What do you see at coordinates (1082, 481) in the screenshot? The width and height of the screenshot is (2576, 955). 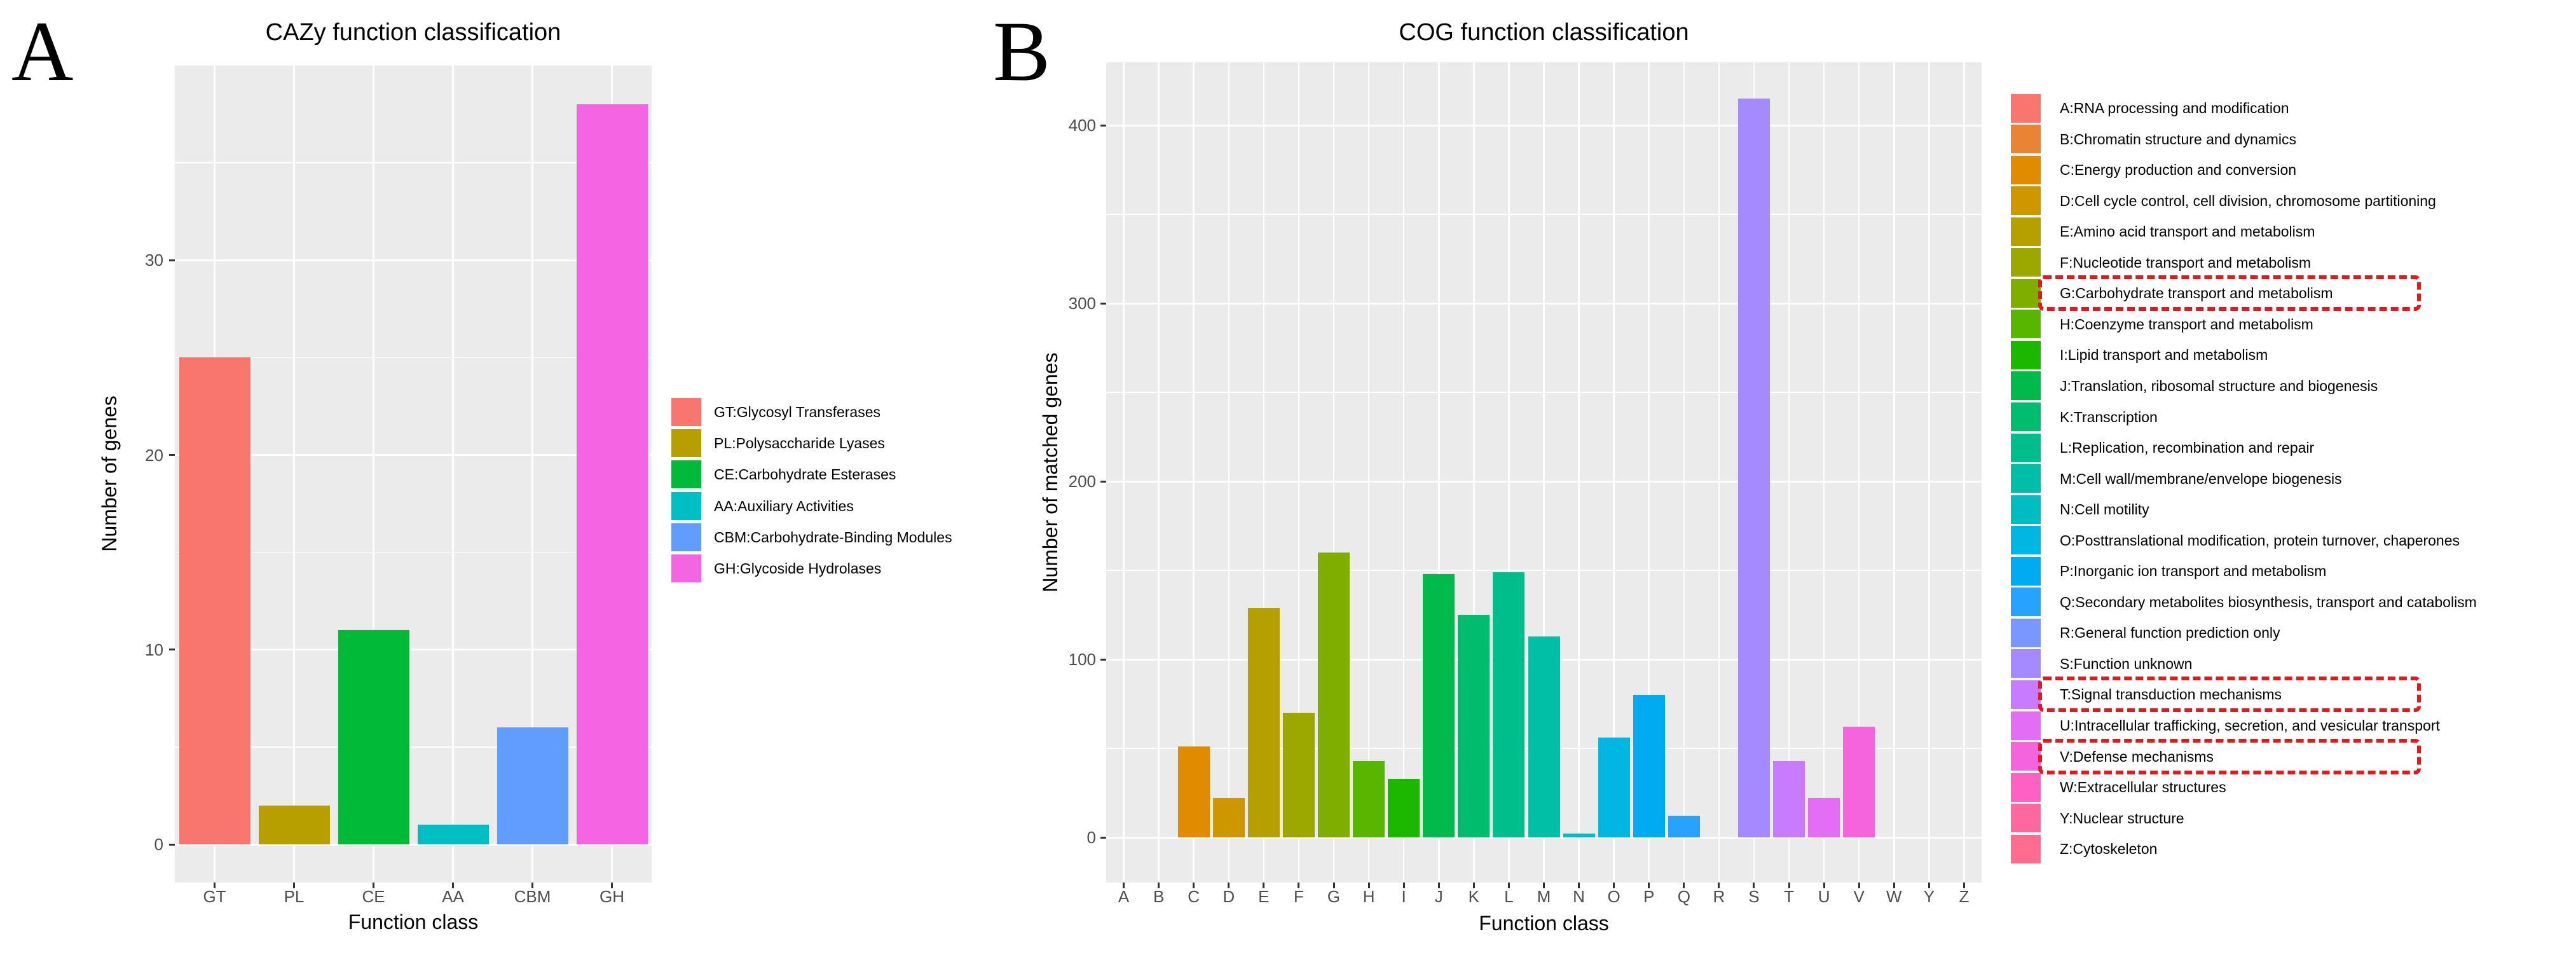 I see `y-tick-label: 200` at bounding box center [1082, 481].